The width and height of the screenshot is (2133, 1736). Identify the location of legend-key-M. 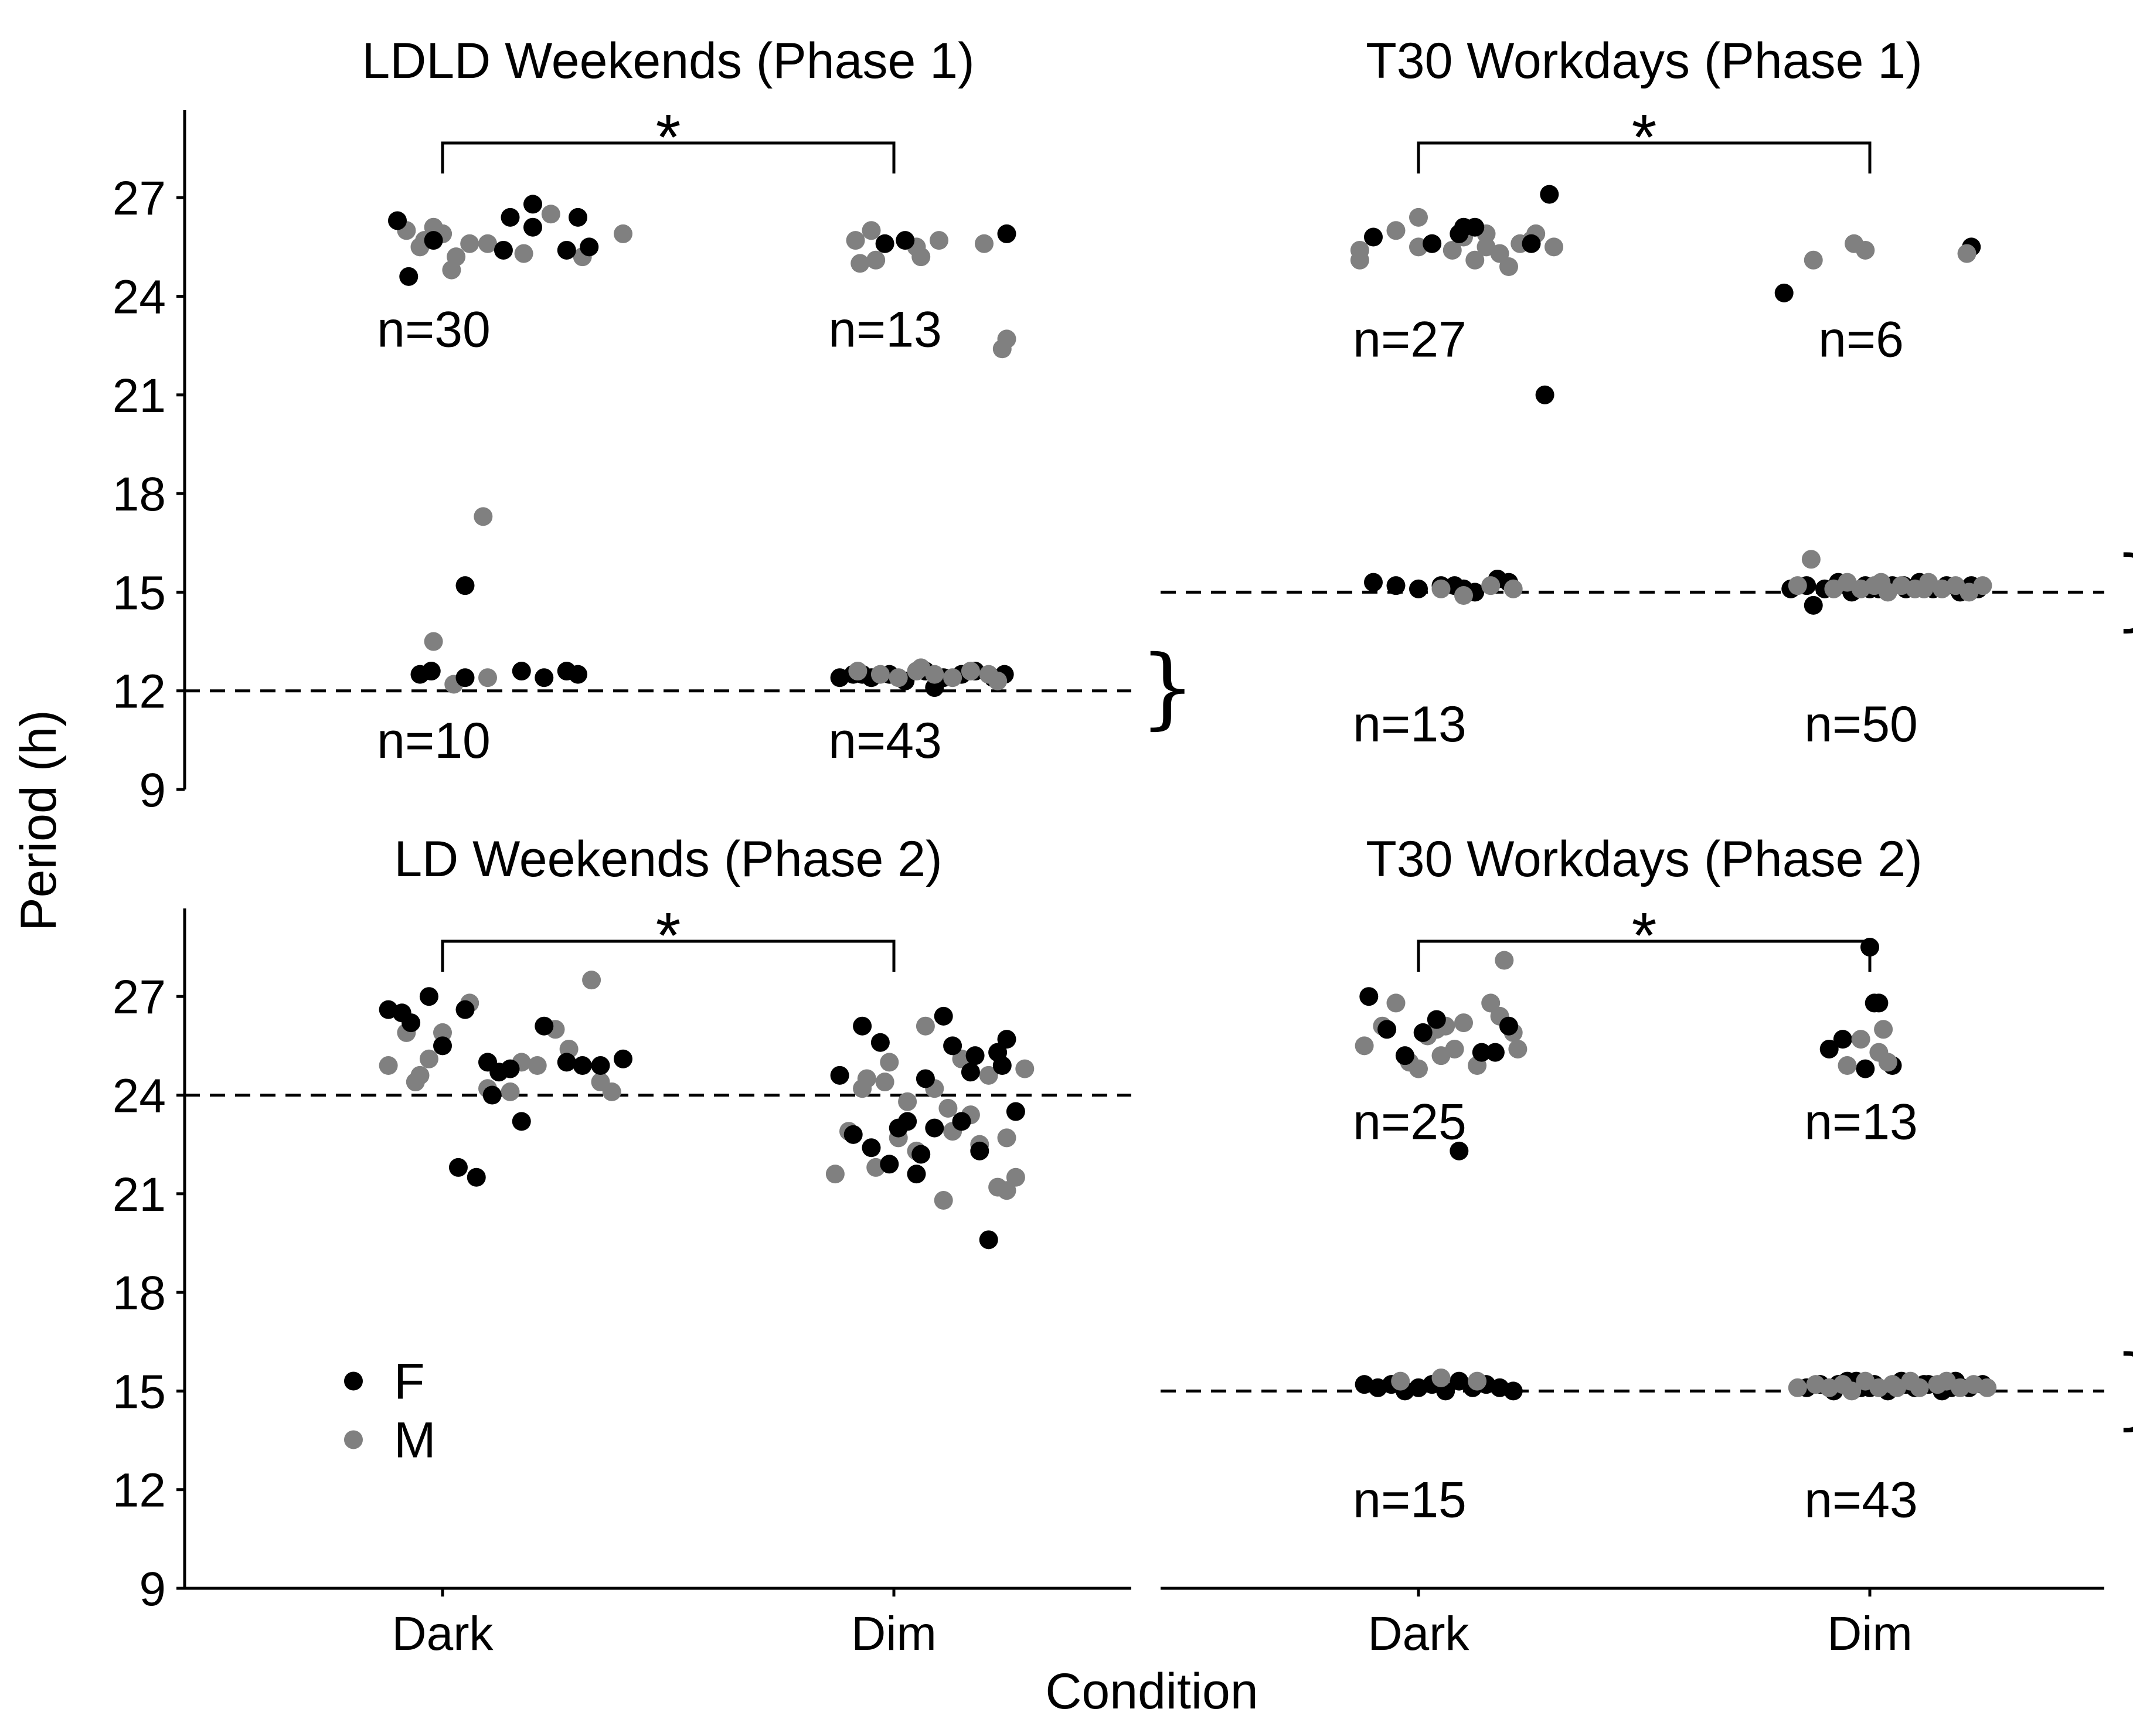
(353, 1440).